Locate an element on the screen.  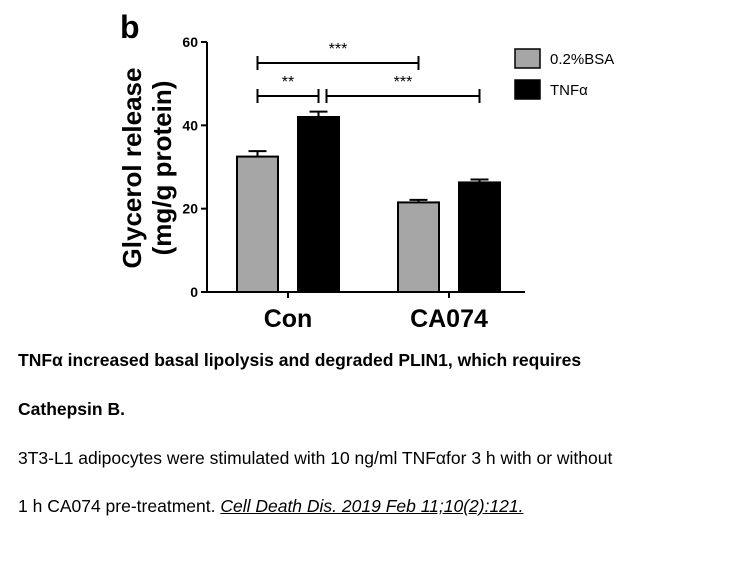
y-axis-label-line2: (mg/g protein) is located at coordinates (162, 168).